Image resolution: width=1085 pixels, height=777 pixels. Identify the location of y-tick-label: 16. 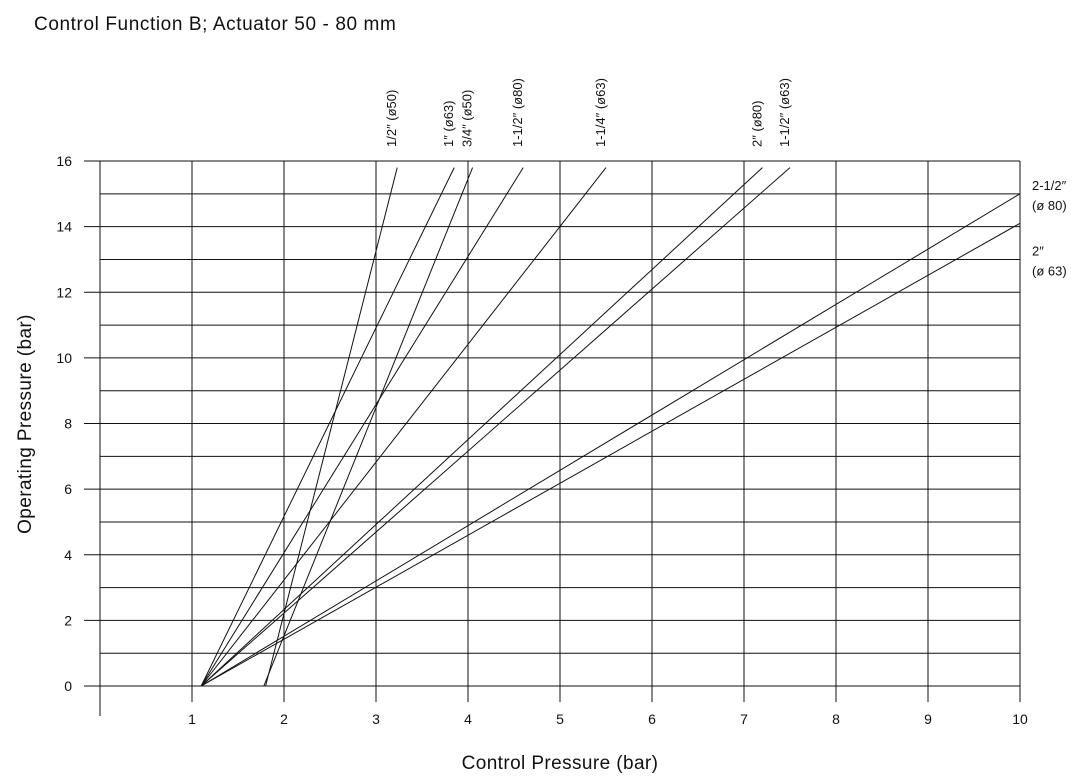
(64, 161).